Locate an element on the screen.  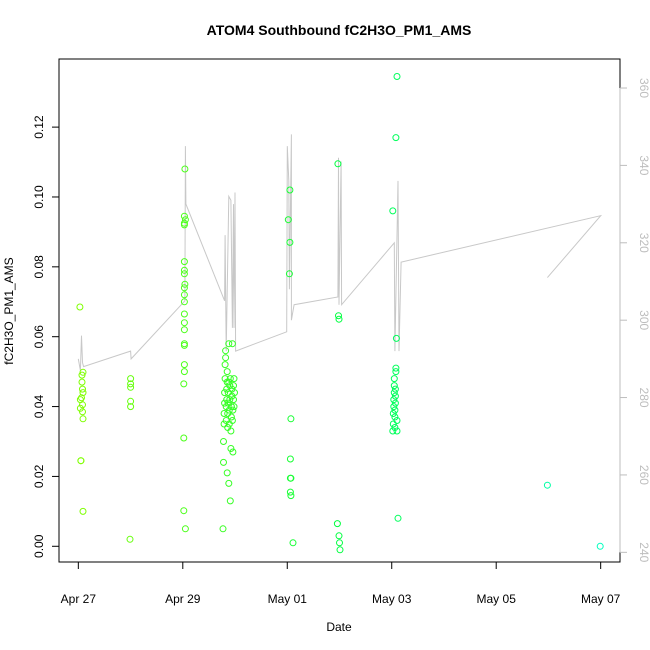
y-tick-label: 0.08 is located at coordinates (39, 267).